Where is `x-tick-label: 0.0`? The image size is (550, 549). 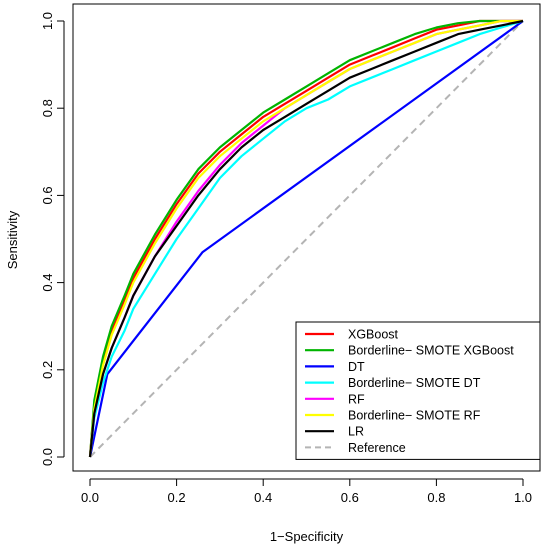
x-tick-label: 0.0 is located at coordinates (90, 497).